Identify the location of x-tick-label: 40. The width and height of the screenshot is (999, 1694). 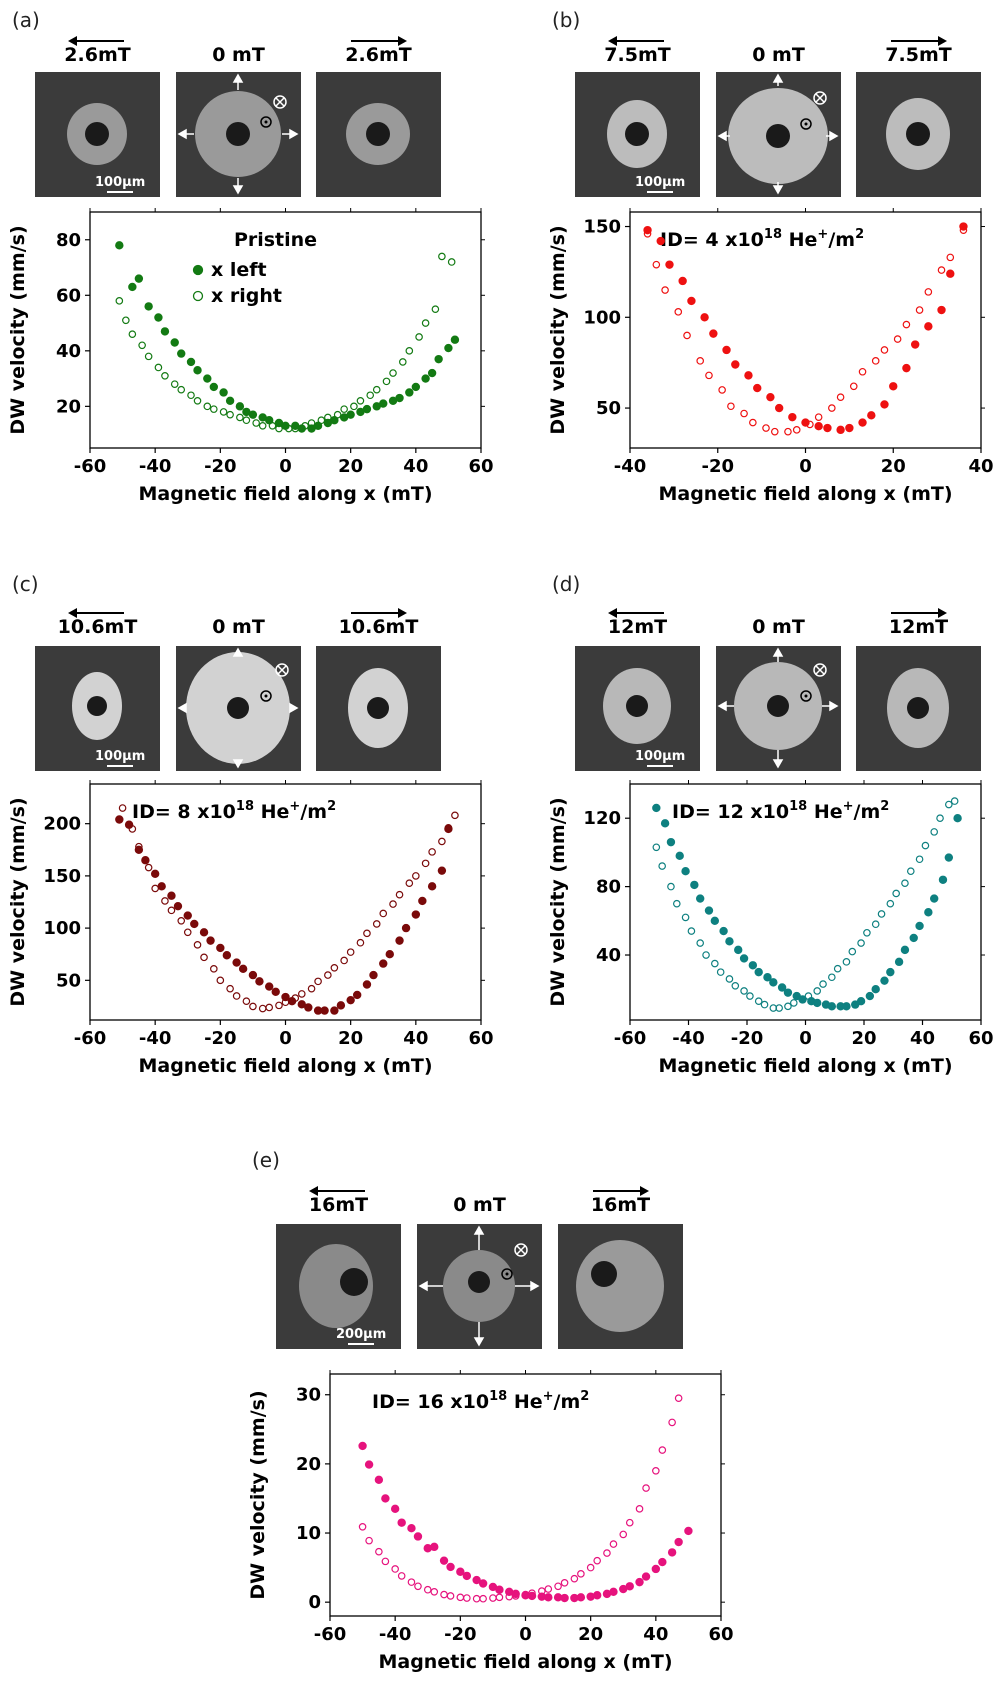
(922, 1038).